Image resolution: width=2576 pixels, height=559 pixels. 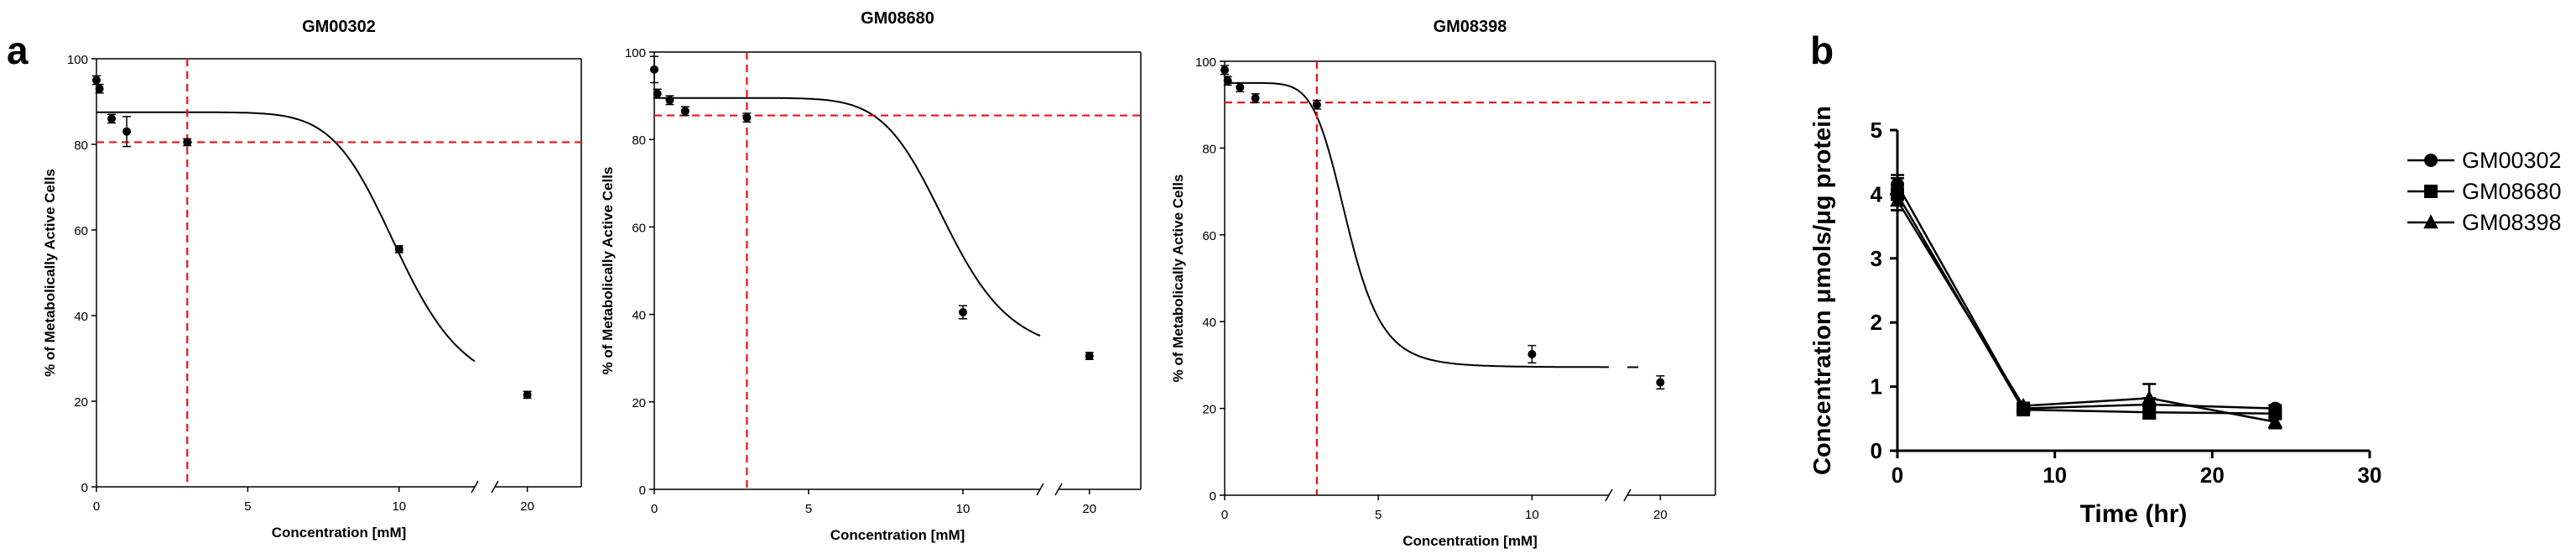 What do you see at coordinates (1877, 258) in the screenshot?
I see `y-tick-label: 3` at bounding box center [1877, 258].